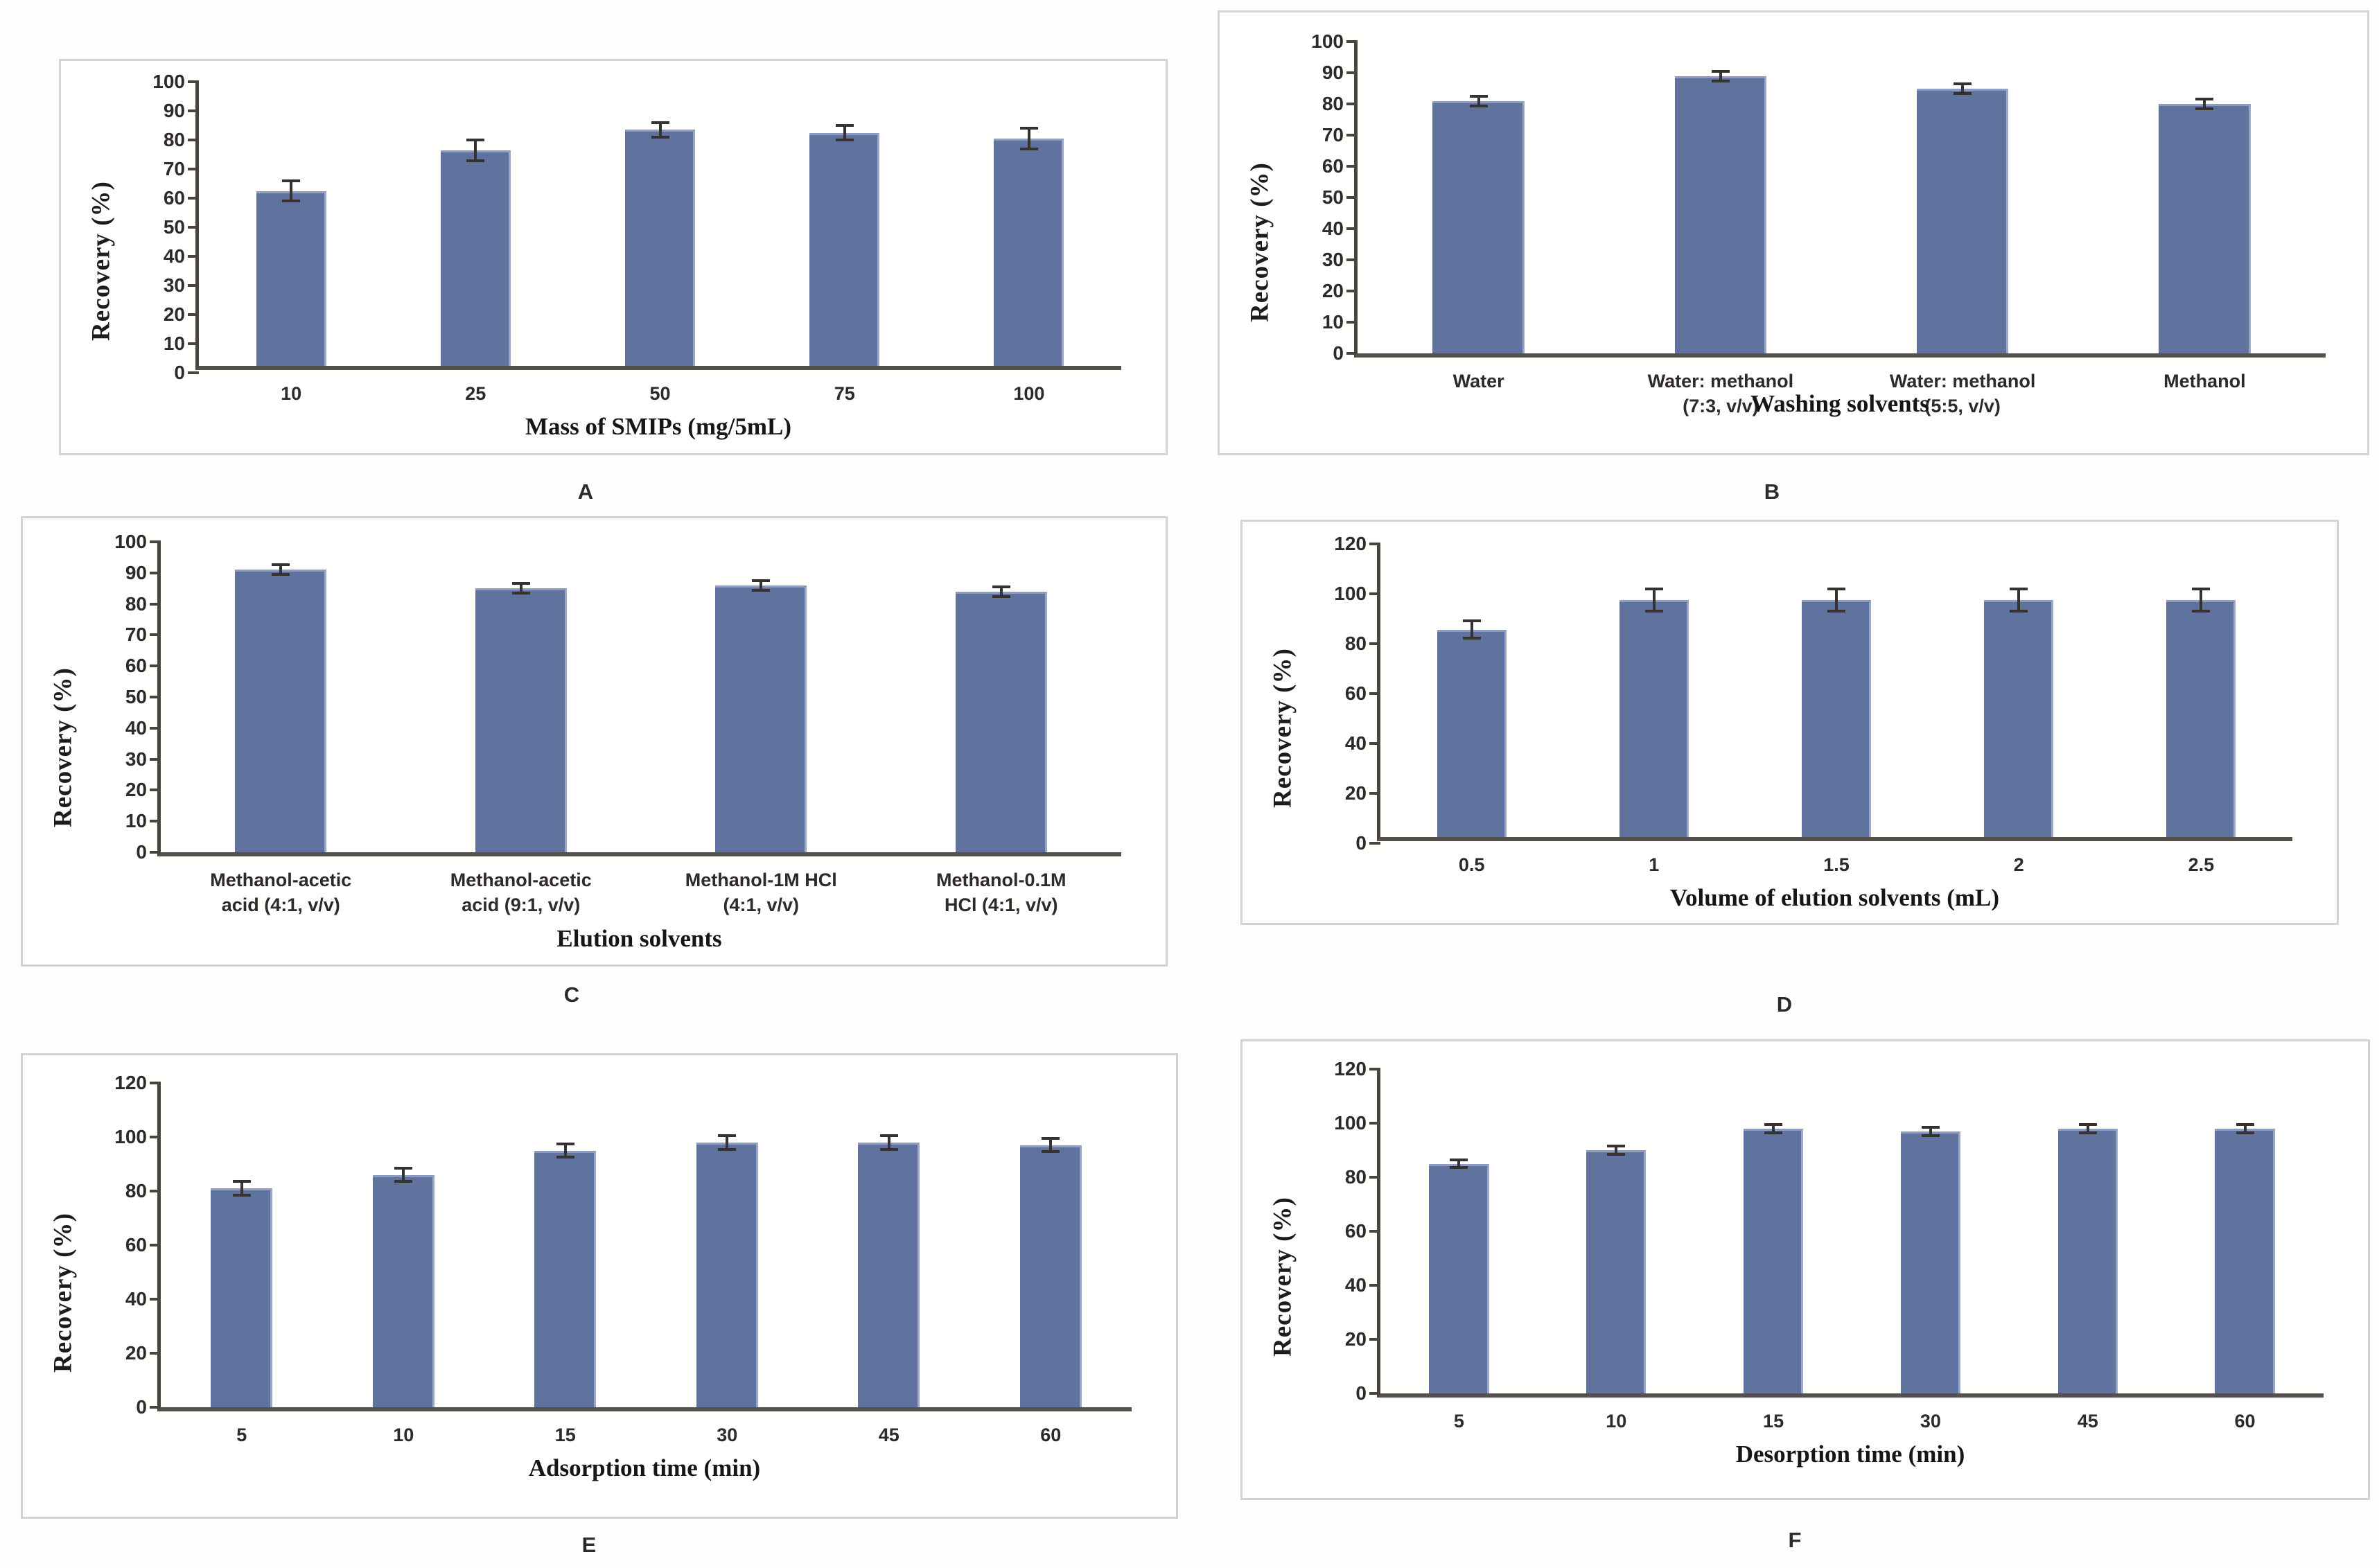 This screenshot has height=1568, width=2379. What do you see at coordinates (2087, 1421) in the screenshot?
I see `x-category-label: 45` at bounding box center [2087, 1421].